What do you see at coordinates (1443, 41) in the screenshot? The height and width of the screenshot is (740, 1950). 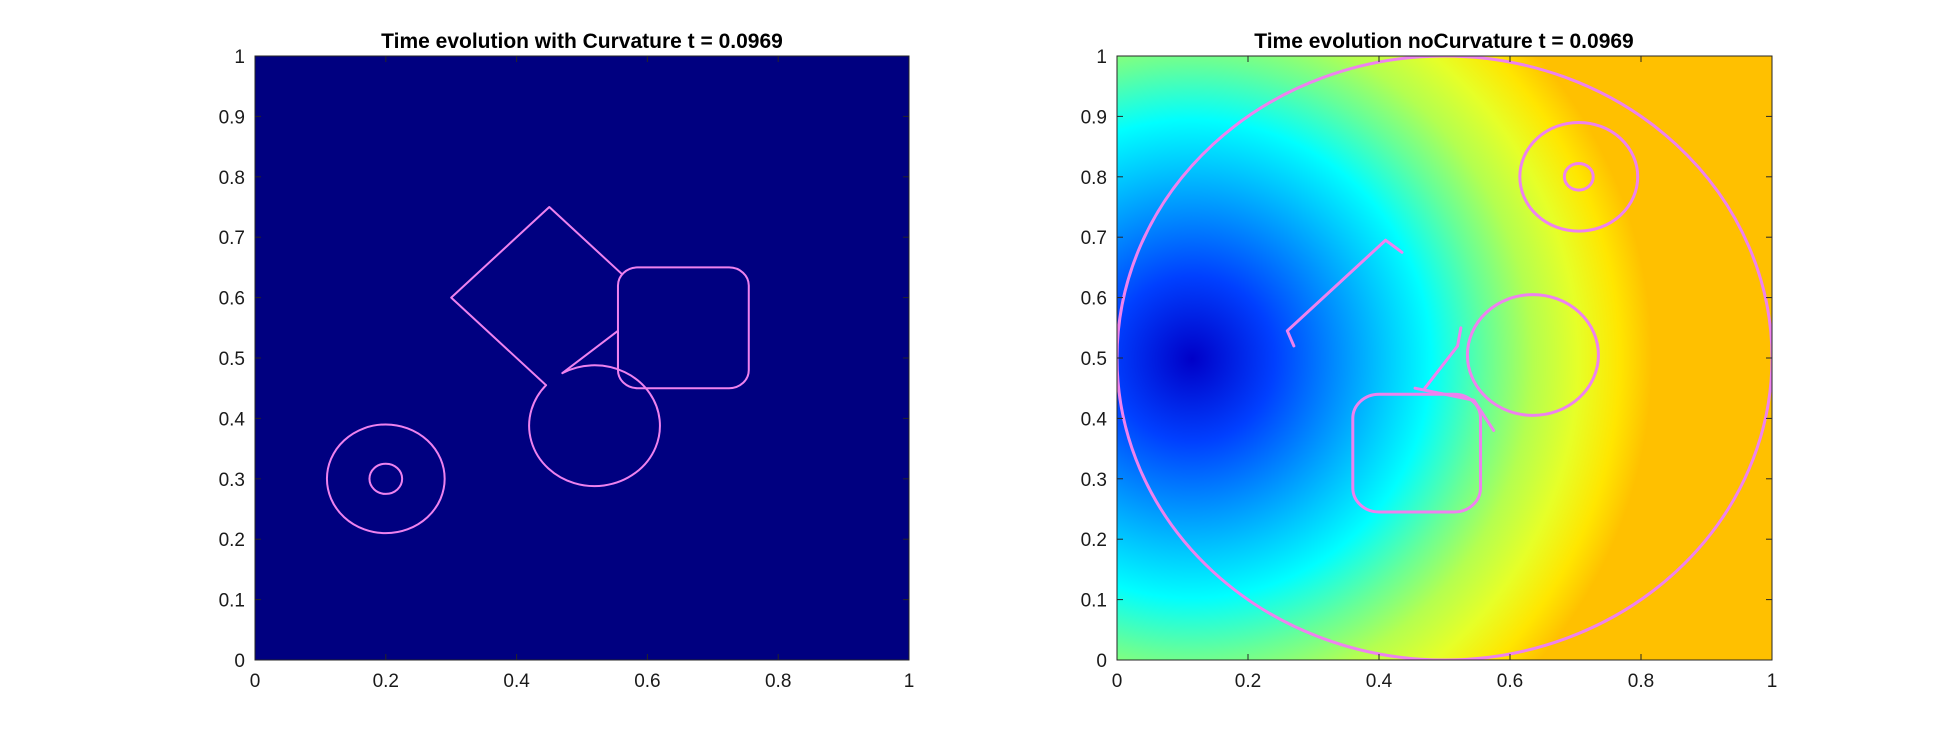 I see `panel-title: Time evolution noCurvature t = 0.0969` at bounding box center [1443, 41].